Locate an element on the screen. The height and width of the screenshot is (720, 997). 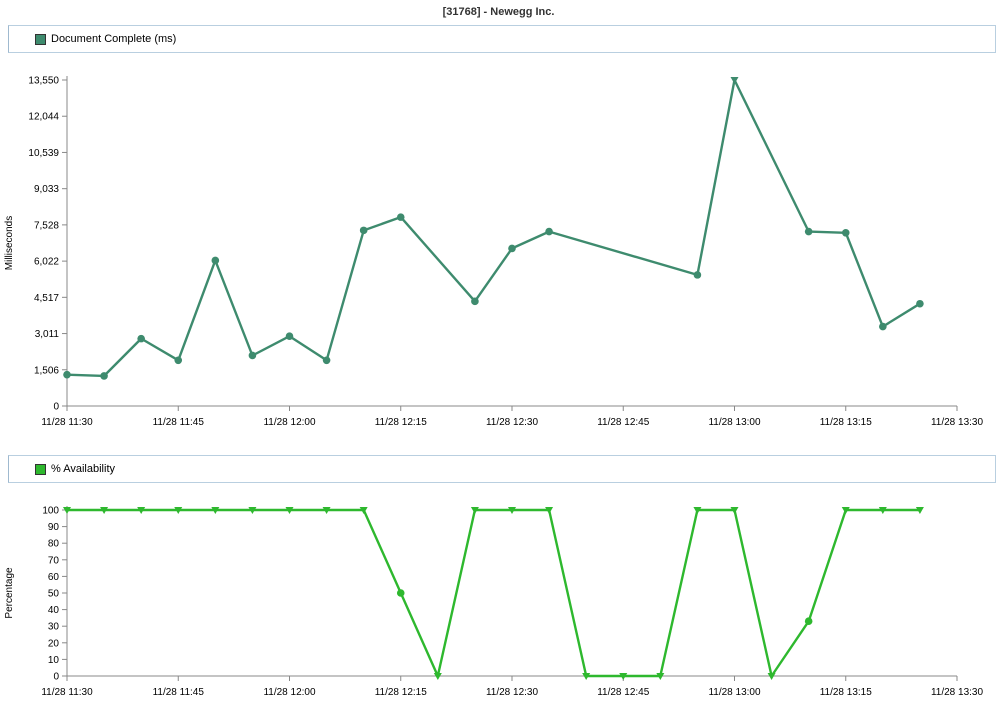
legend-label-availability: % Availability is located at coordinates (83, 469).